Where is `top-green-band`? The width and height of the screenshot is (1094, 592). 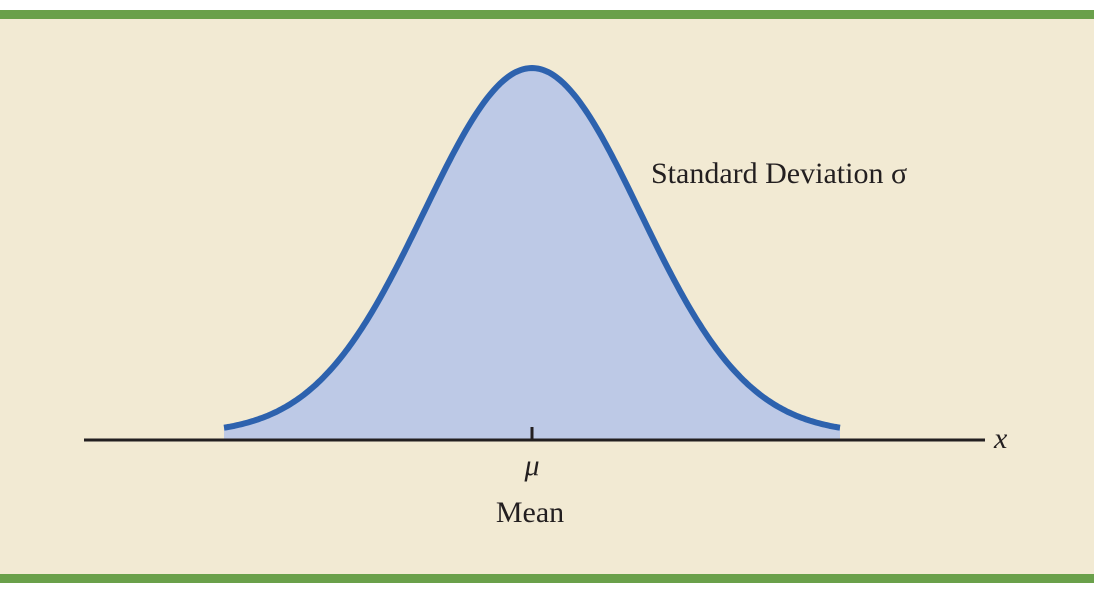 top-green-band is located at coordinates (547, 14).